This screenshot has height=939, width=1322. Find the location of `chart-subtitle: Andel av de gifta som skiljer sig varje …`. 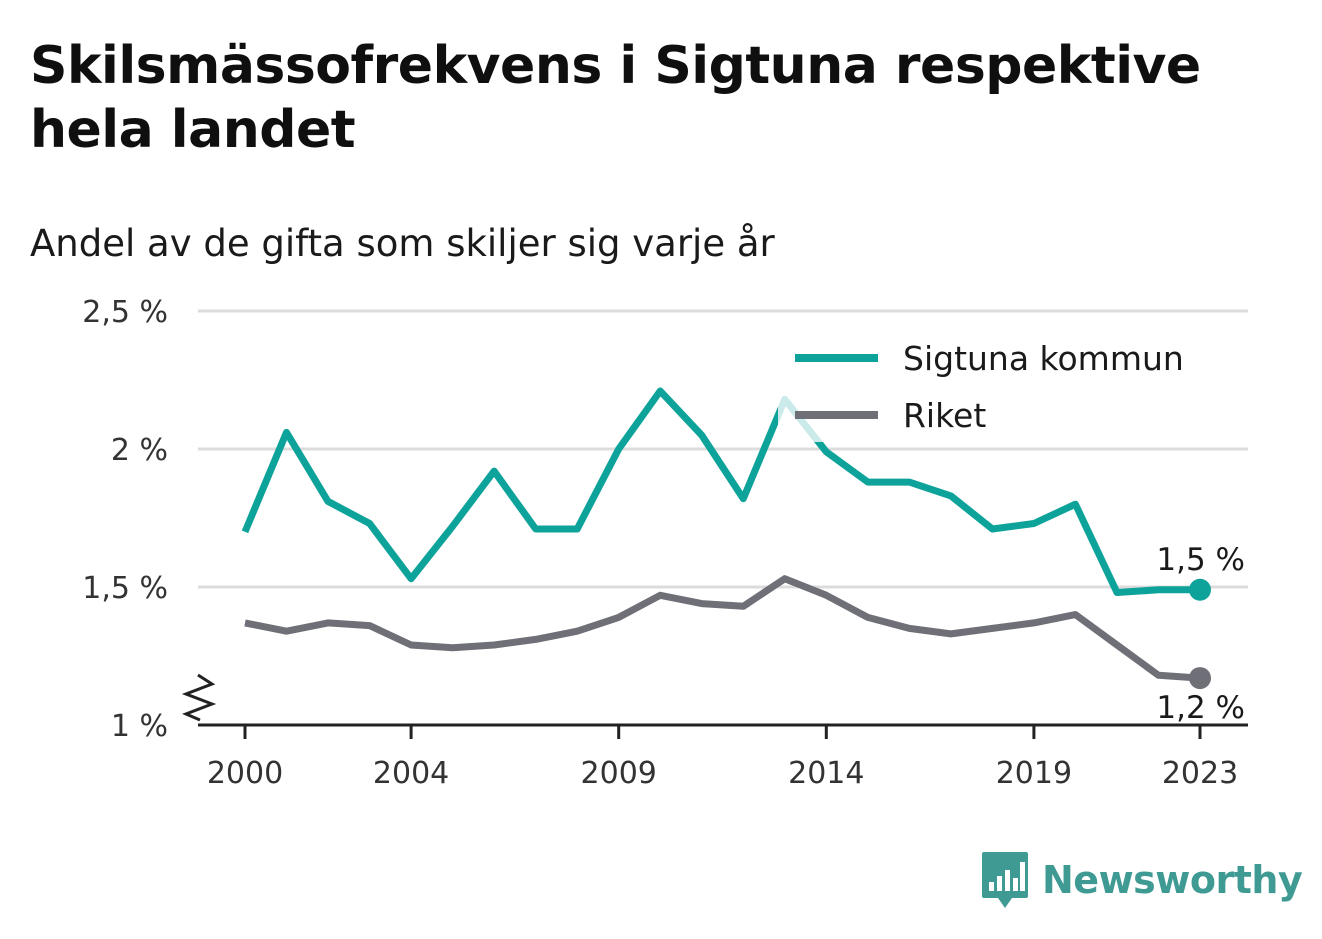

chart-subtitle: Andel av de gifta som skiljer sig varje … is located at coordinates (402, 243).